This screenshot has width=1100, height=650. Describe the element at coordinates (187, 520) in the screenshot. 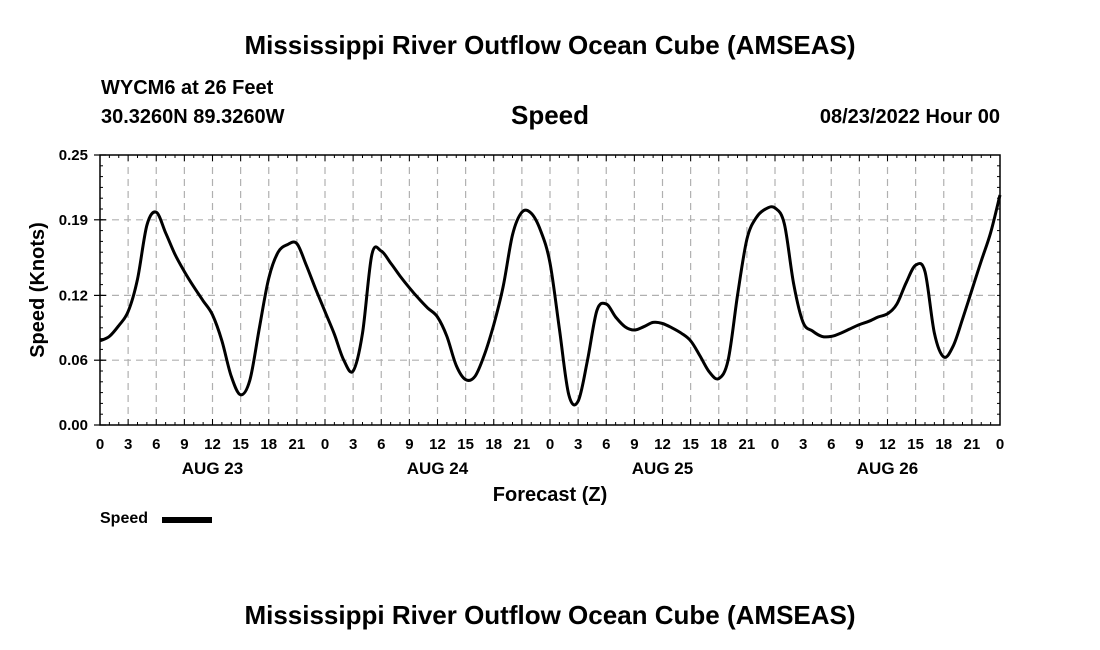

I see `legend-line-swatch` at that location.